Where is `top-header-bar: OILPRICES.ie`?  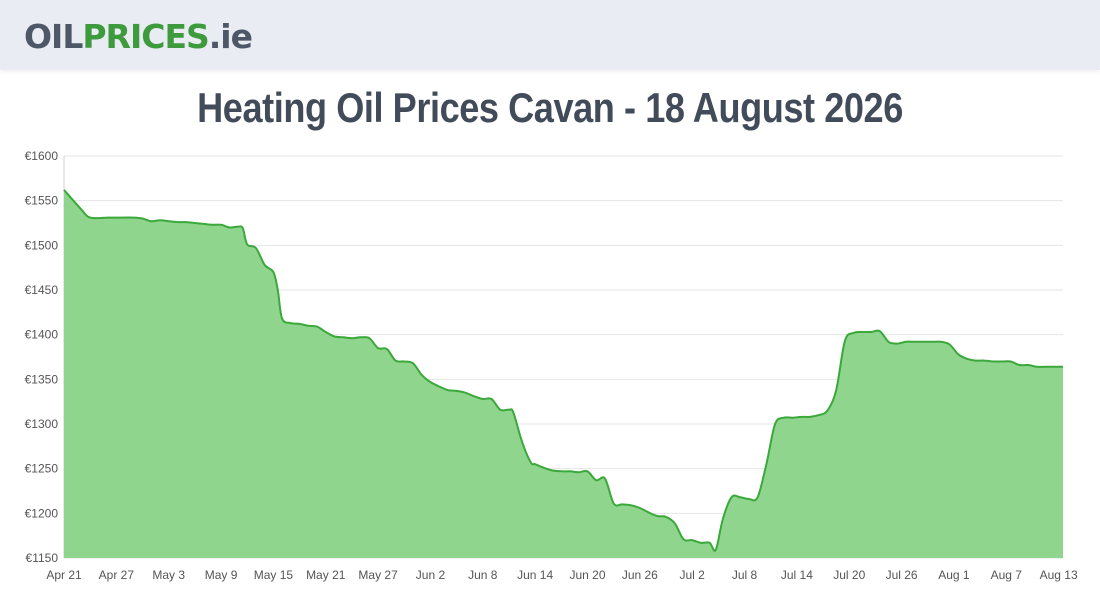 top-header-bar: OILPRICES.ie is located at coordinates (550, 35).